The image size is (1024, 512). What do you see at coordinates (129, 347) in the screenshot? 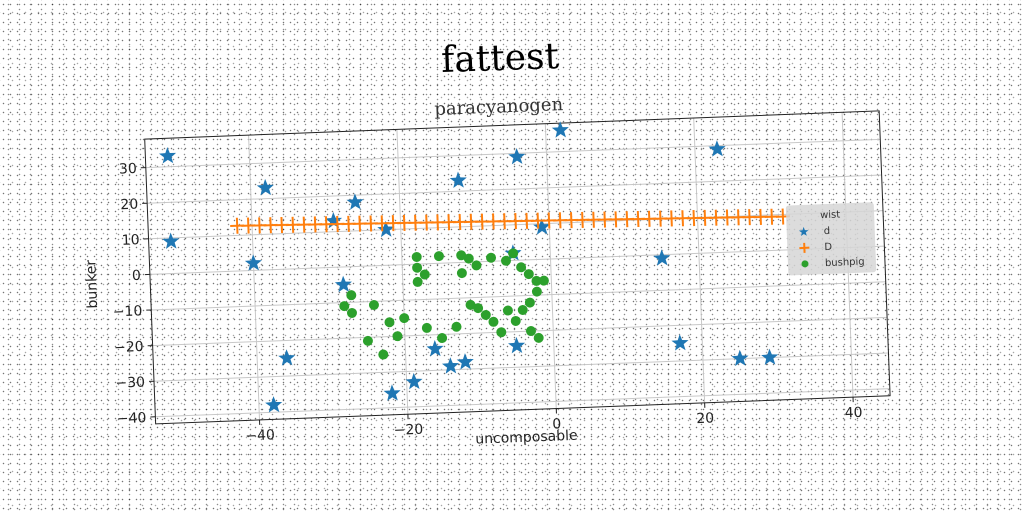
I see `y-tick-label: −20` at bounding box center [129, 347].